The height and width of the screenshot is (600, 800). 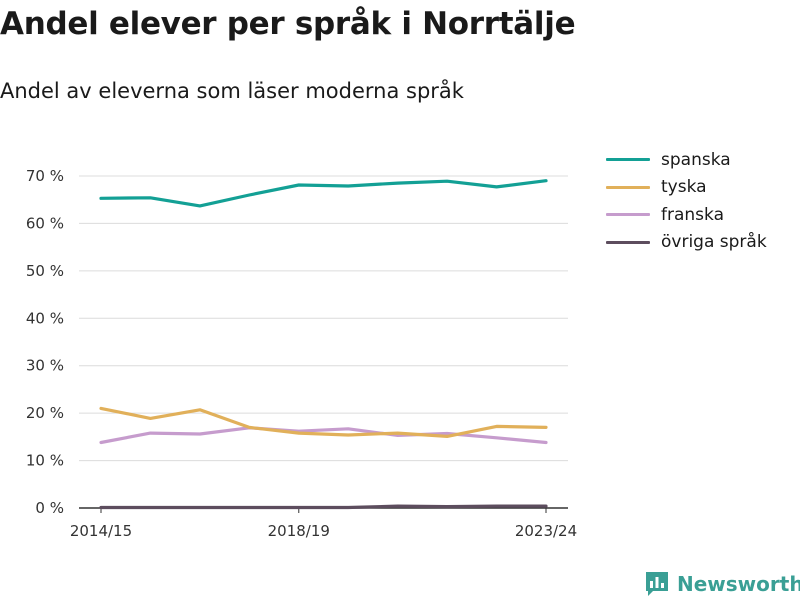 I want to click on bar-chart-icon, so click(x=657, y=584).